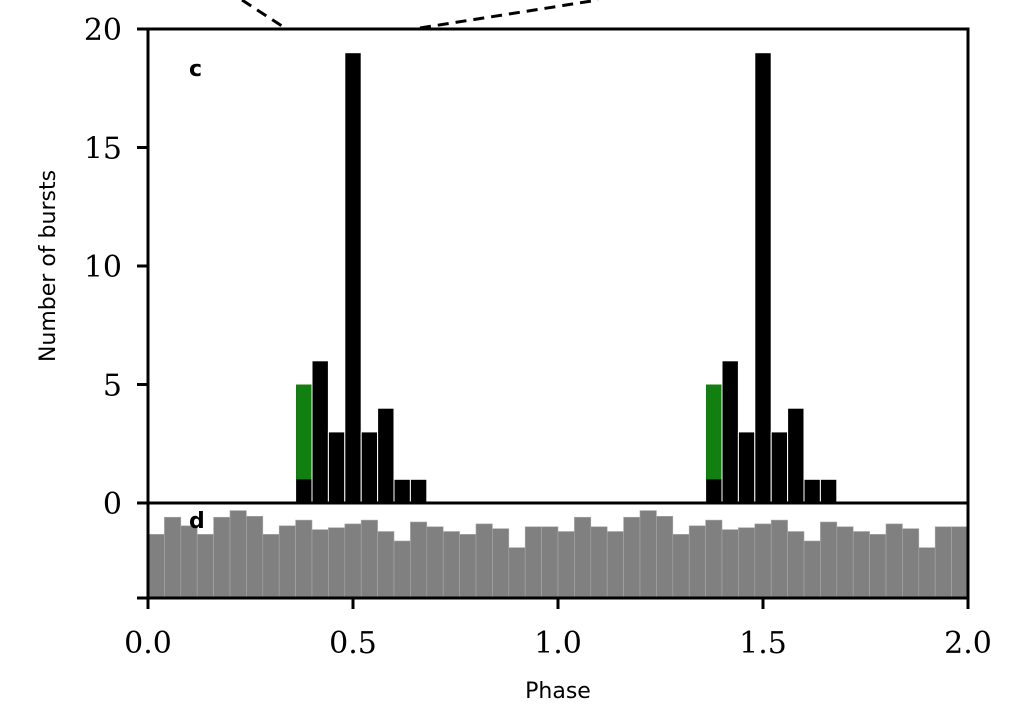  I want to click on x-axis-ticks: 0.0 0.5 1.0 1.5 2.0, so click(558, 629).